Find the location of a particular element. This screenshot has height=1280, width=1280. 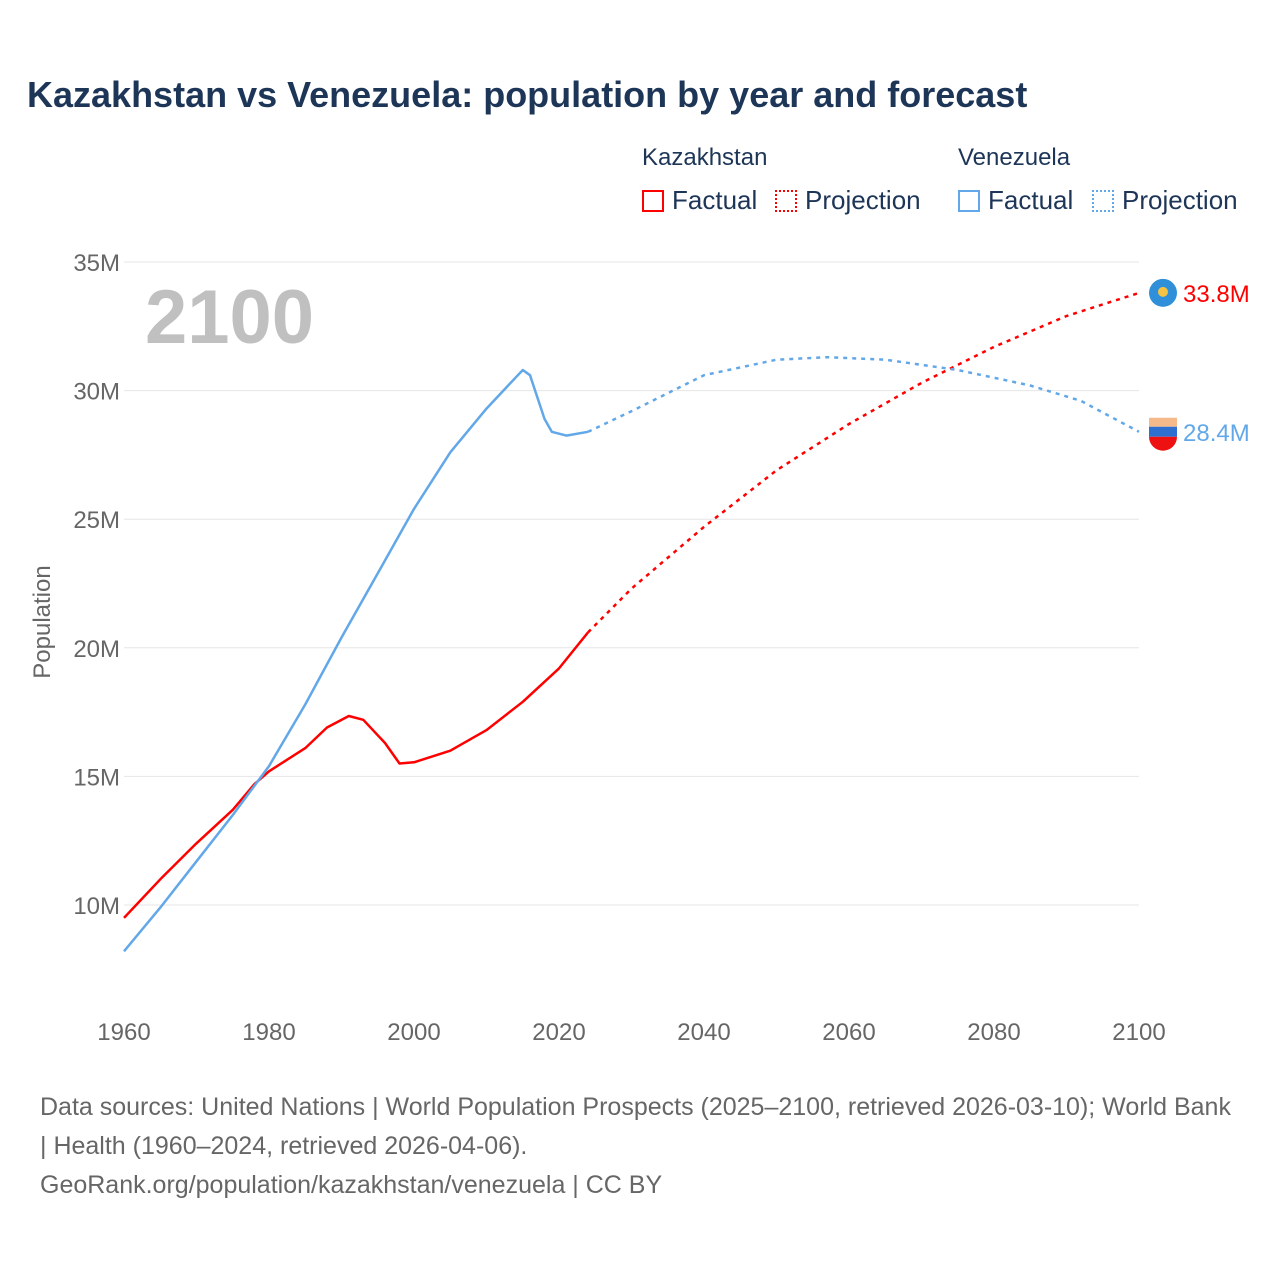

legend-kazakhstan-factual: Factual is located at coordinates (699, 200).